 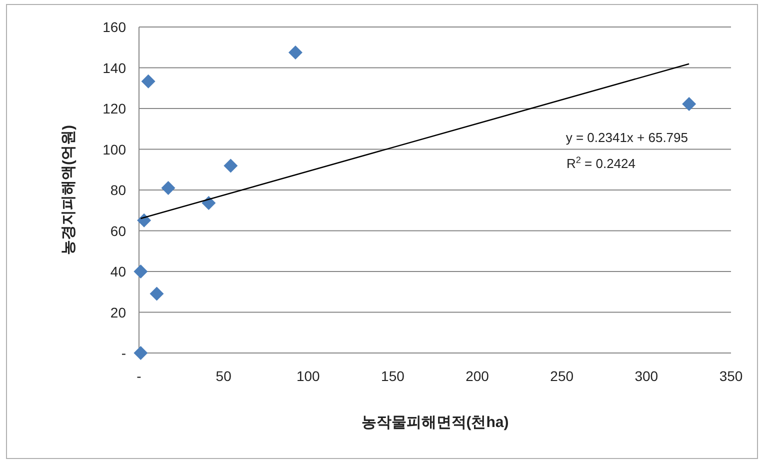 What do you see at coordinates (114, 68) in the screenshot?
I see `y-tick-label: 140` at bounding box center [114, 68].